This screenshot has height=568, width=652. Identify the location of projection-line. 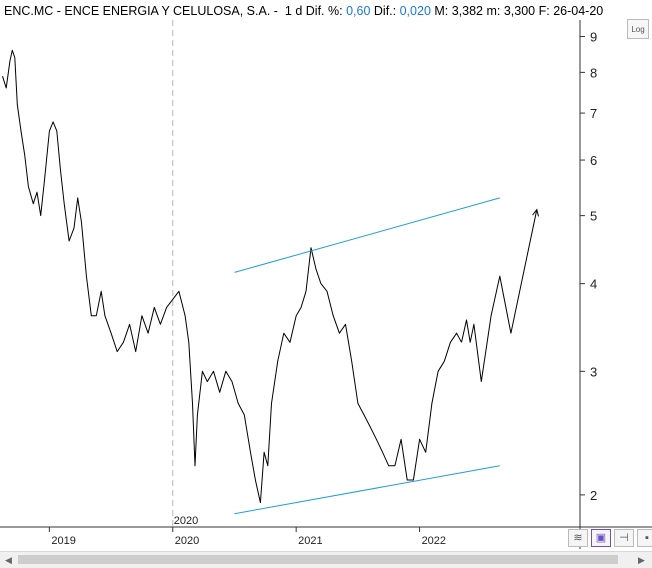
(499, 296).